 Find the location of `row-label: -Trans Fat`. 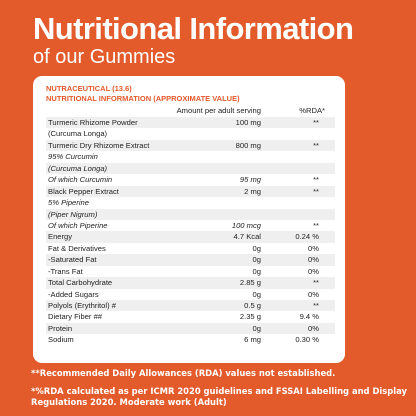

row-label: -Trans Fat is located at coordinates (65, 271).